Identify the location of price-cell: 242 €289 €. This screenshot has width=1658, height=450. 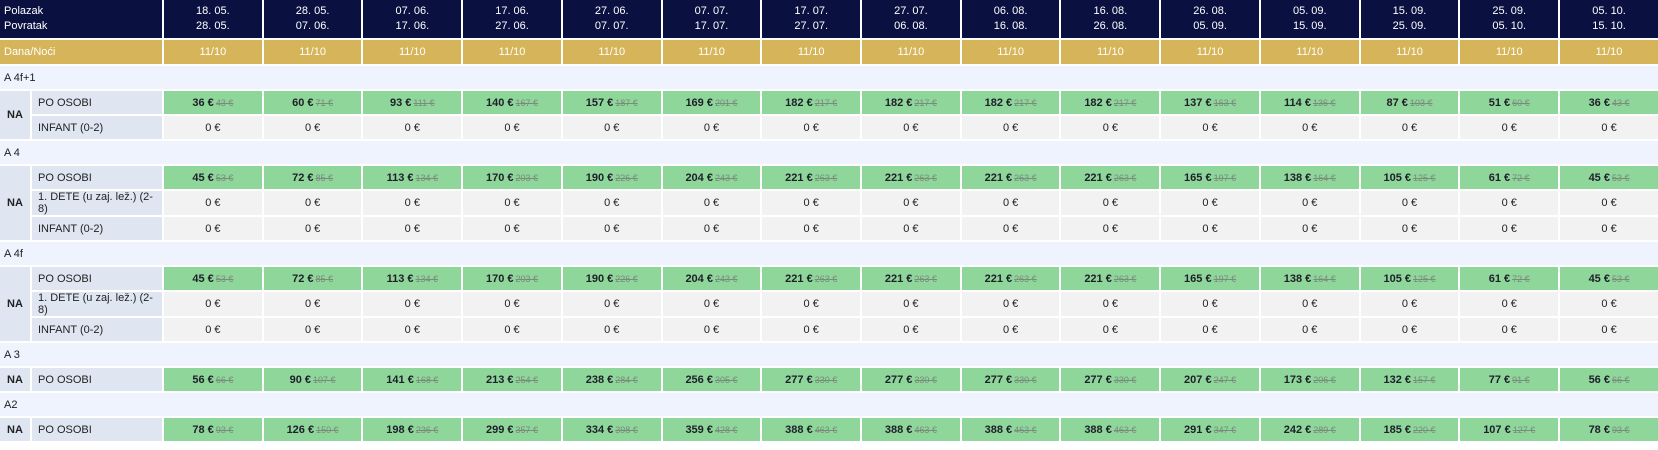
(1309, 429).